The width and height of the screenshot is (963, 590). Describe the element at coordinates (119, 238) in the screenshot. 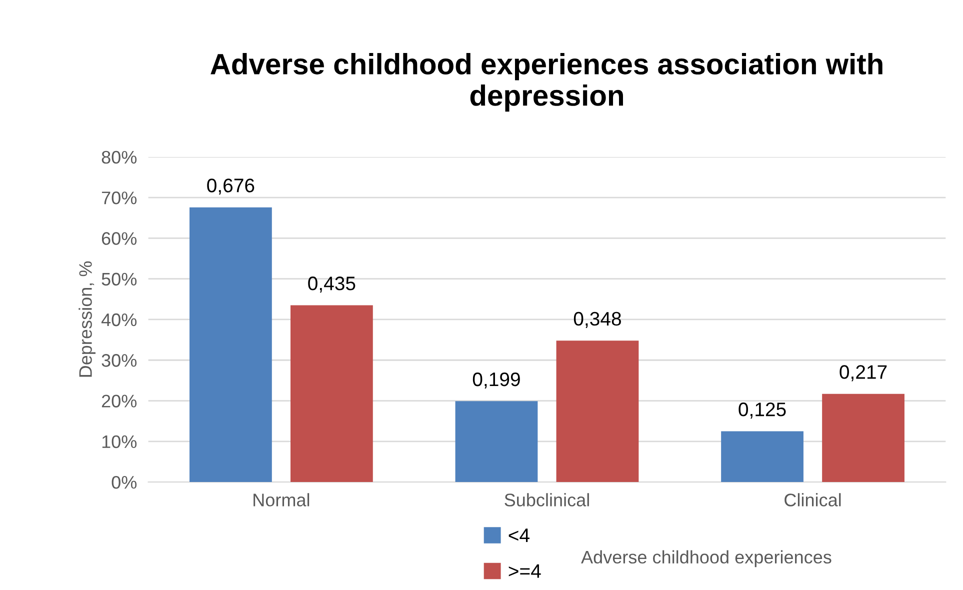

I see `y-tick-label: 60%` at that location.